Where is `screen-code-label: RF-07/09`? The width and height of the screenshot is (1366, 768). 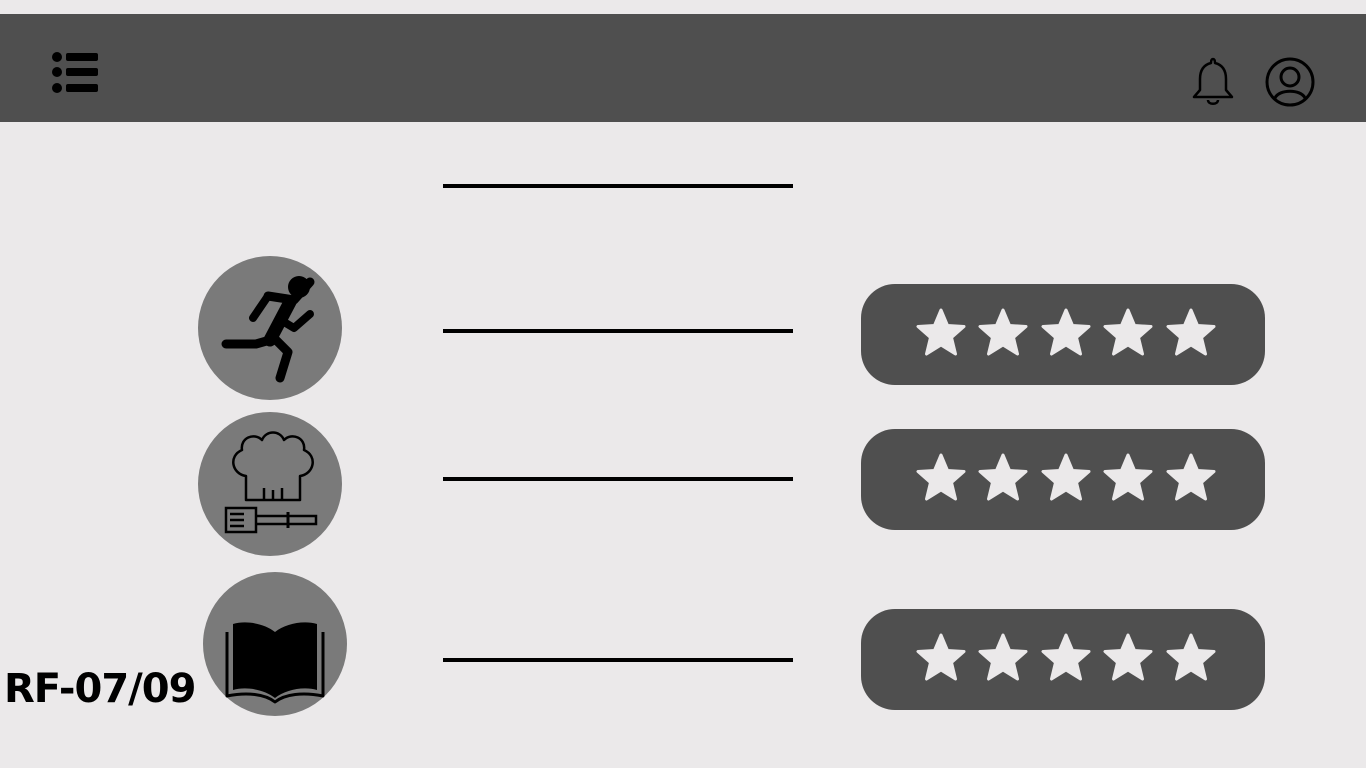
screen-code-label: RF-07/09 is located at coordinates (100, 689).